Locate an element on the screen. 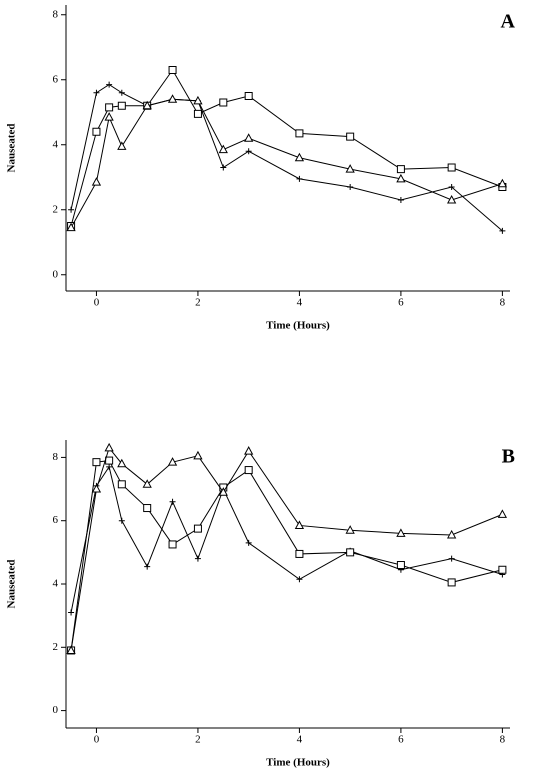  x-tick-label: 6 is located at coordinates (401, 303).